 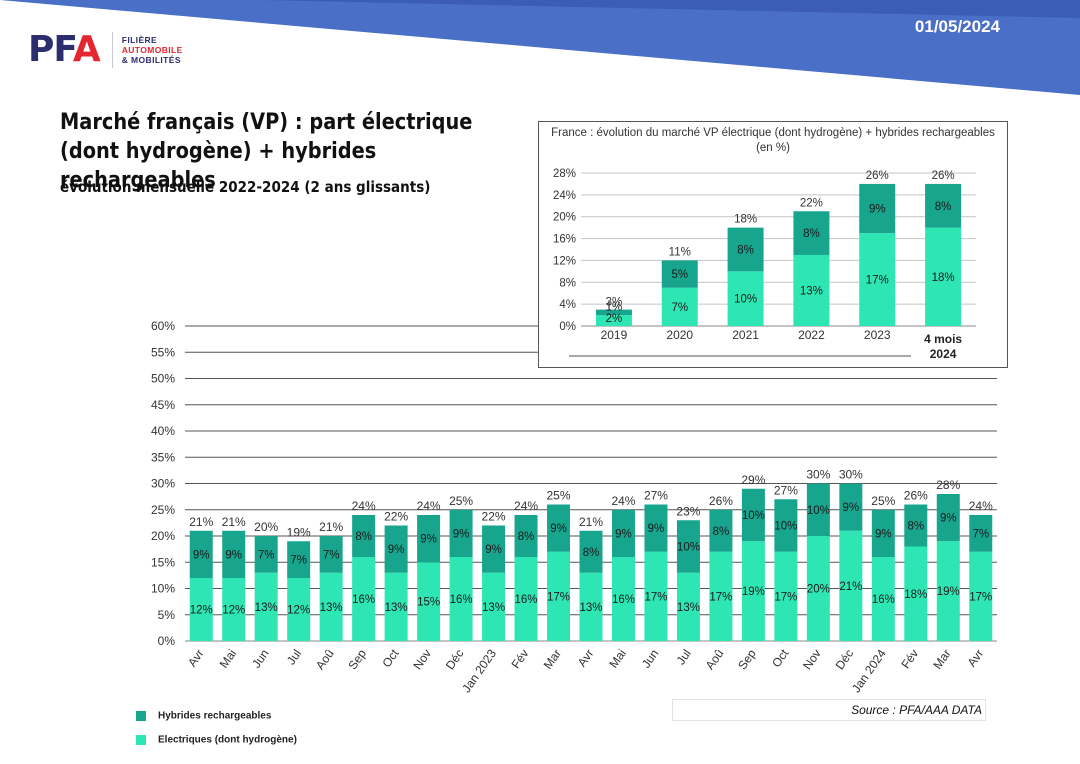 I want to click on x-tick-label: Aoû, so click(x=715, y=660).